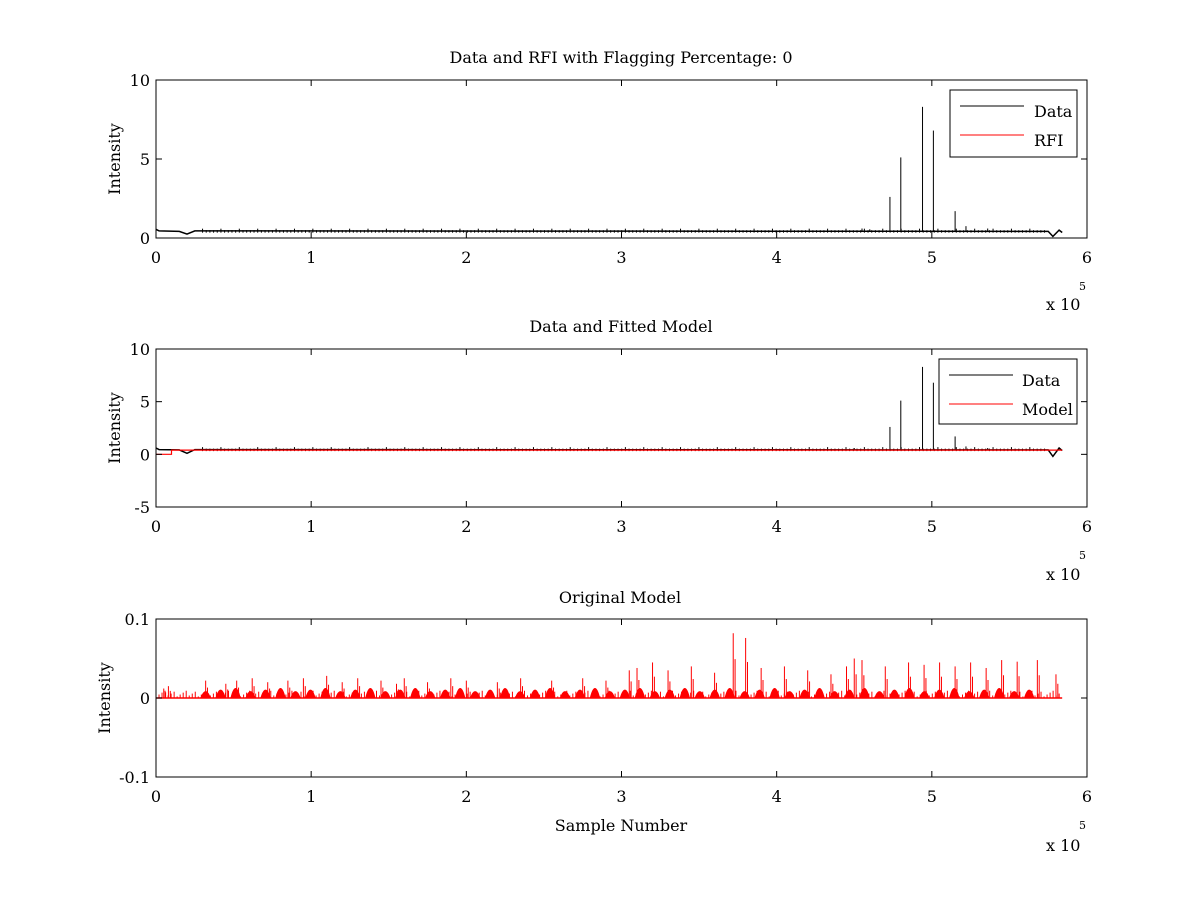 This screenshot has height=900, width=1200. I want to click on panel-2-legend: Data Model, so click(1008, 391).